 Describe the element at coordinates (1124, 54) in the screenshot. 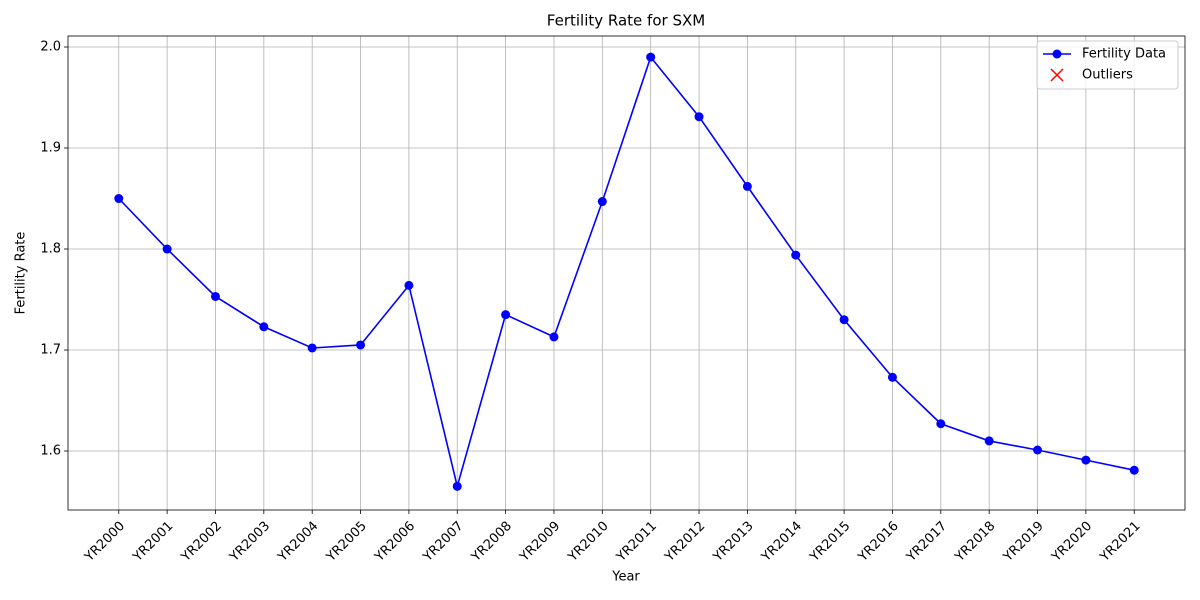

I see `legend-label: Fertility Data` at that location.